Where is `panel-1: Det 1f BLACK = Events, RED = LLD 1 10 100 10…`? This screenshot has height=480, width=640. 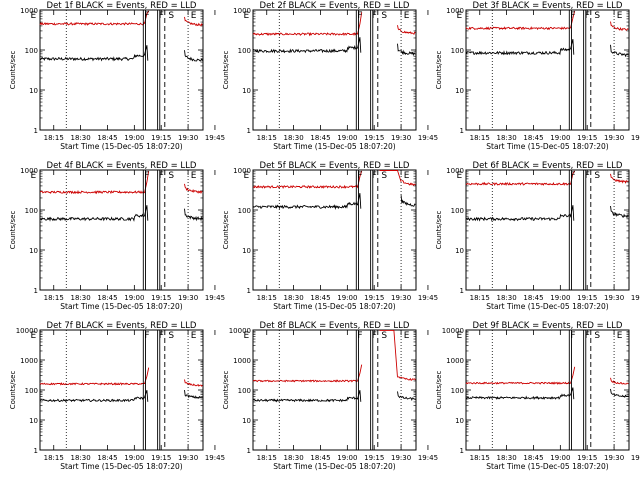 panel-1: Det 1f BLACK = Events, RED = LLD 1 10 100 10… is located at coordinates (117, 76).